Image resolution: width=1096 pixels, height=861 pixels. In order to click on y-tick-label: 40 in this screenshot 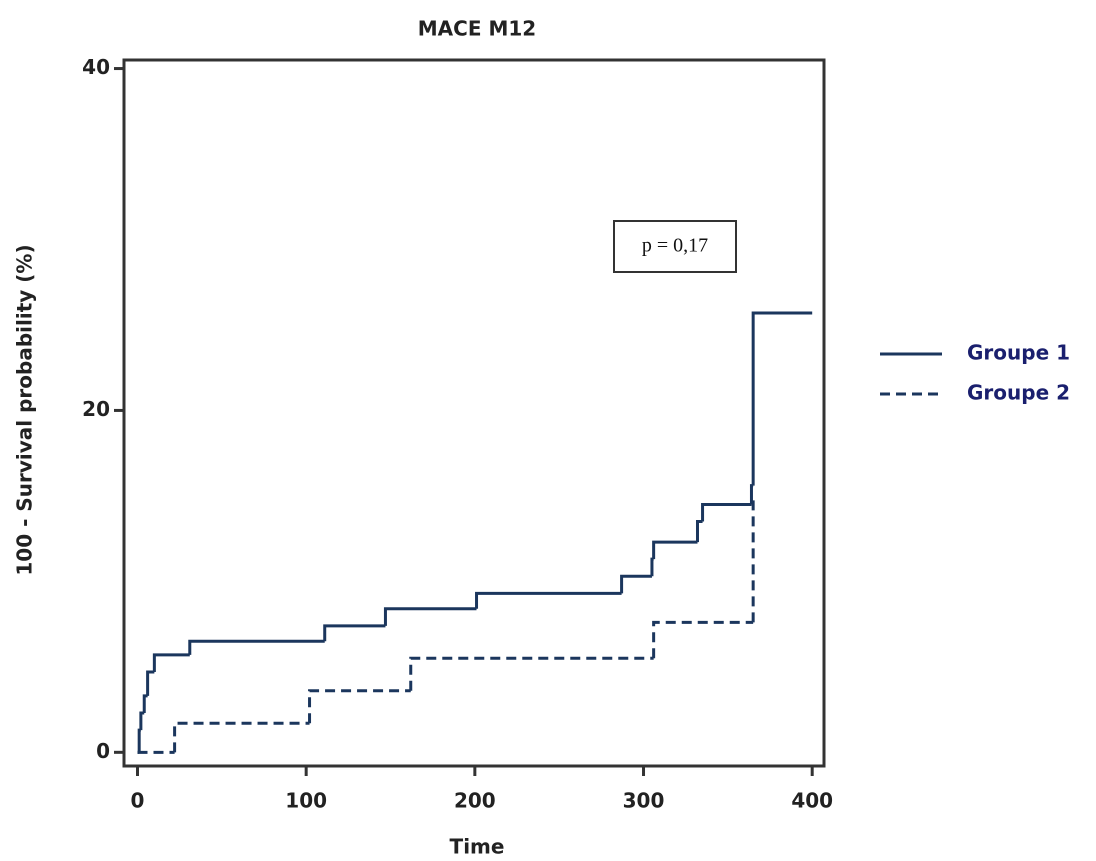, I will do `click(96, 67)`.